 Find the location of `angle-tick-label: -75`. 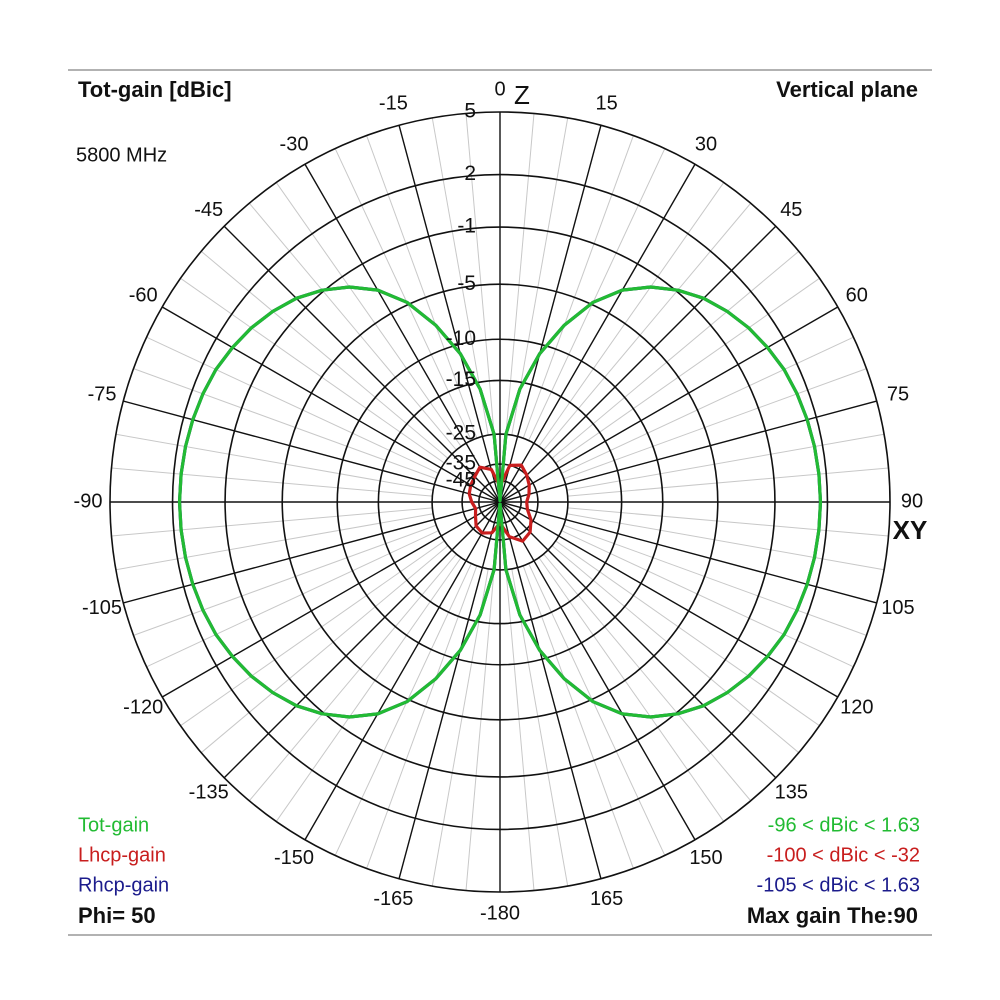

angle-tick-label: -75 is located at coordinates (102, 395).